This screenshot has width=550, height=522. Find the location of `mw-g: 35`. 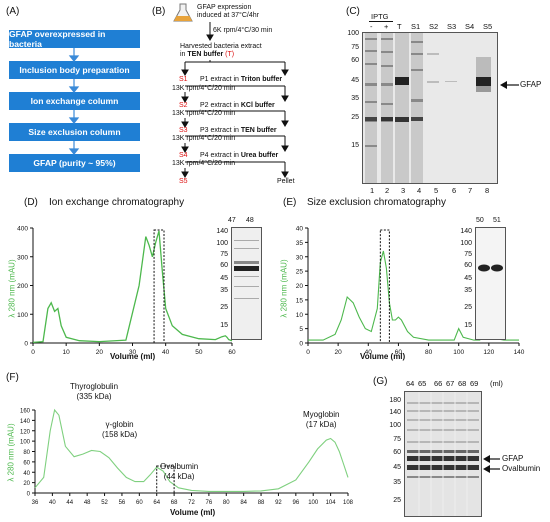

mw-g: 35 is located at coordinates (397, 482).